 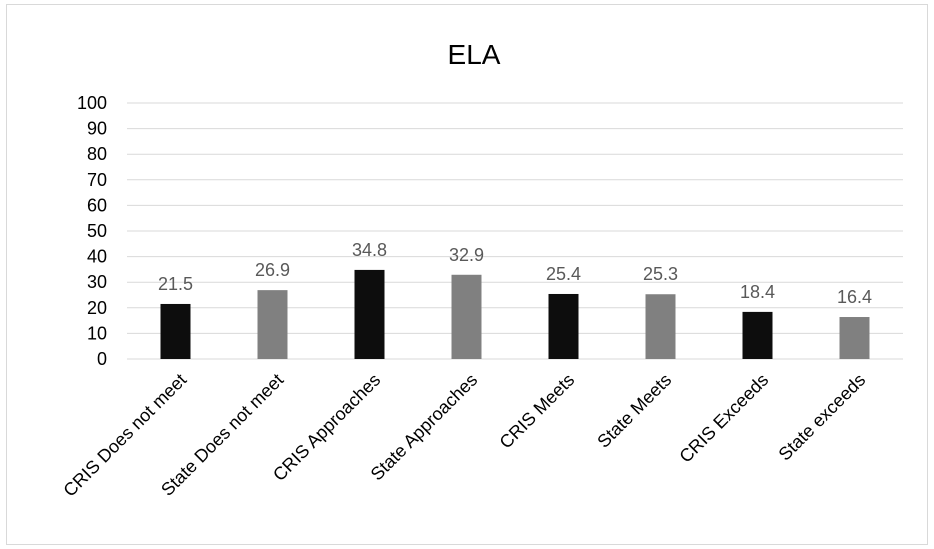 I want to click on y-tick-label: 80, so click(x=97, y=154).